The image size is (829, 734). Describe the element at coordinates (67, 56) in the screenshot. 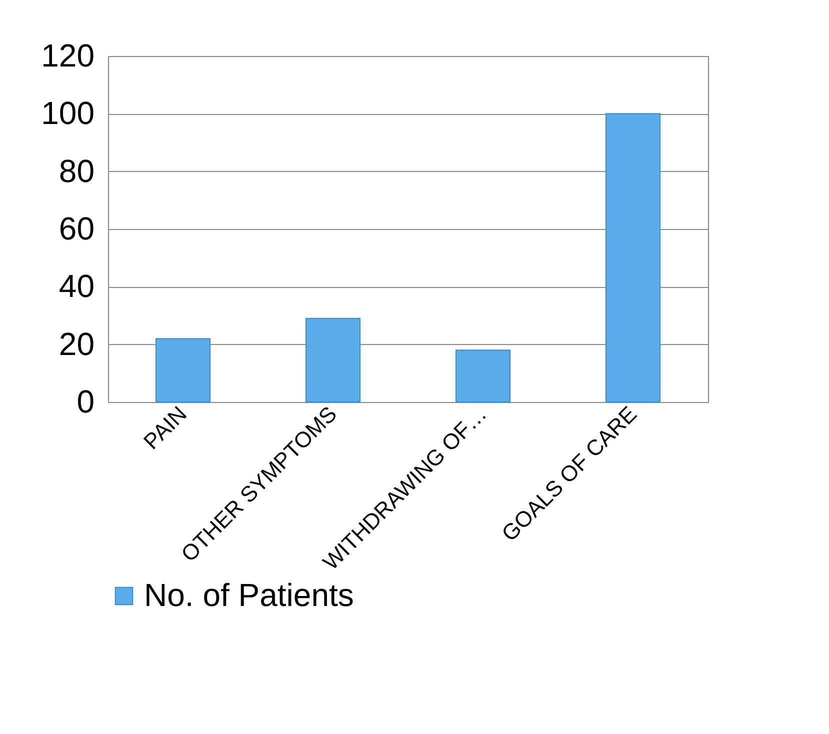

I see `y-tick-label: 120` at that location.